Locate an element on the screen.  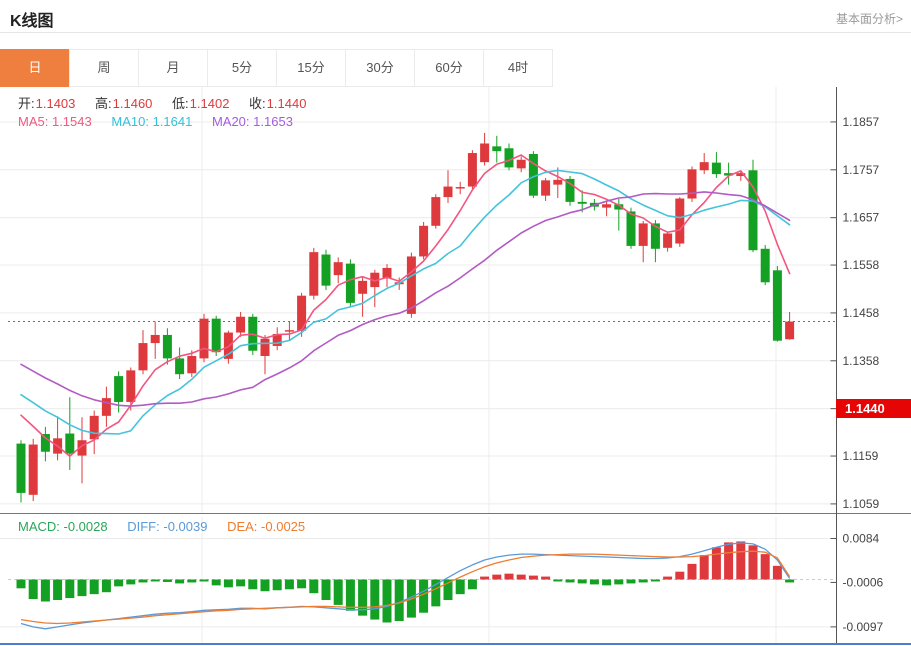
fundamental-analysis-link: 基本面分析> is located at coordinates (869, 19).